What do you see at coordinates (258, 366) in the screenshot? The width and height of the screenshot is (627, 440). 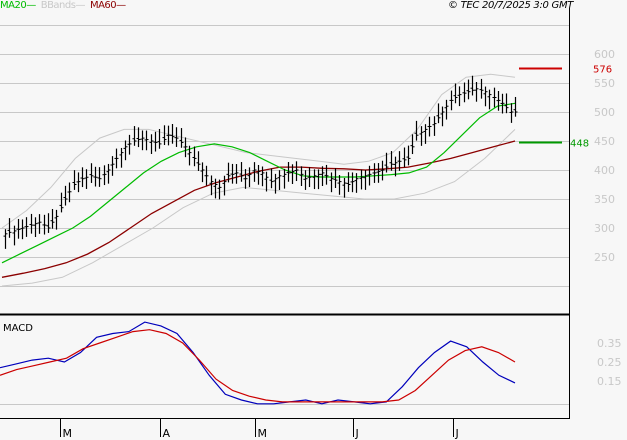 I see `signal-line` at bounding box center [258, 366].